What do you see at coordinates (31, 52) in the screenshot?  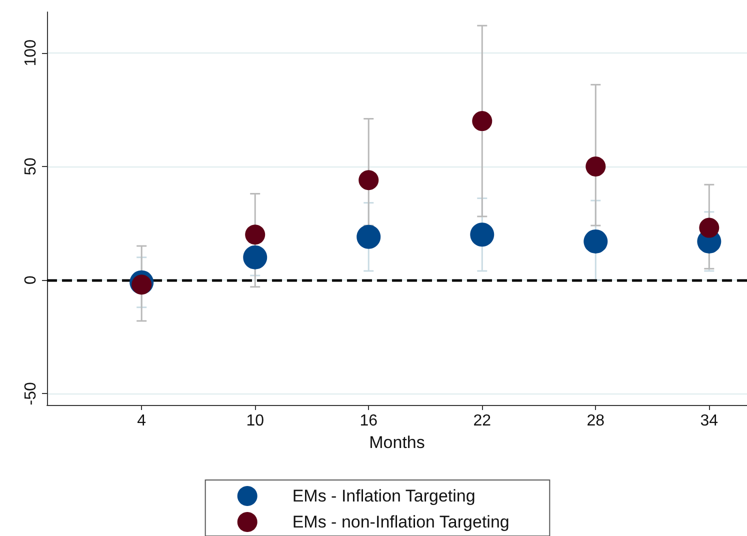 I see `y-tick-label: 100` at bounding box center [31, 52].